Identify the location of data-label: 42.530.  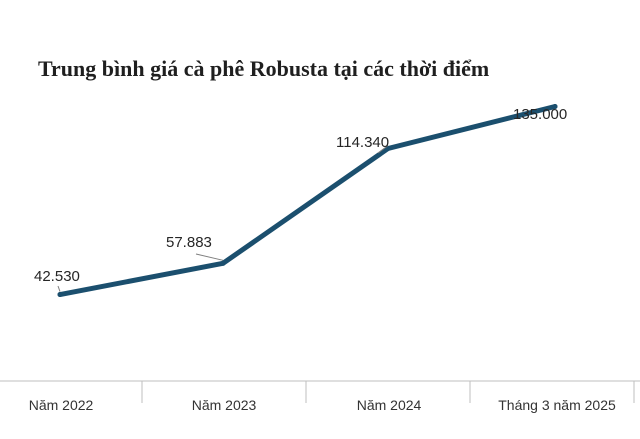
(57, 276).